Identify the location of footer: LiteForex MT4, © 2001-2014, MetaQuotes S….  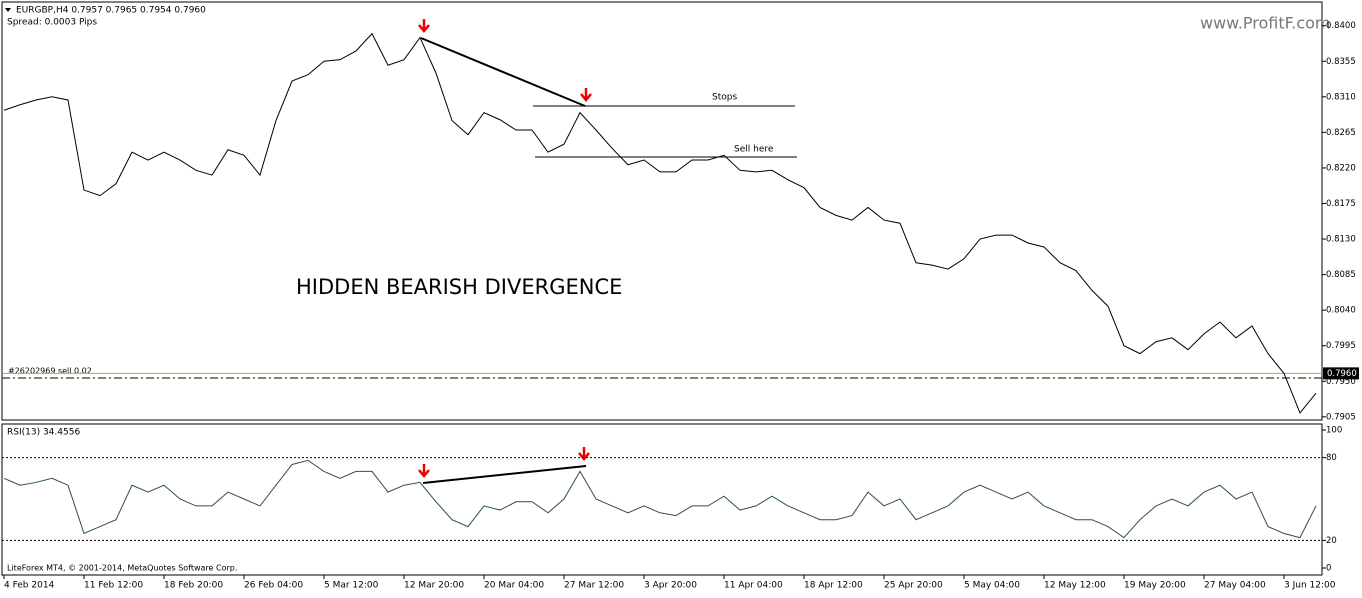
(122, 568).